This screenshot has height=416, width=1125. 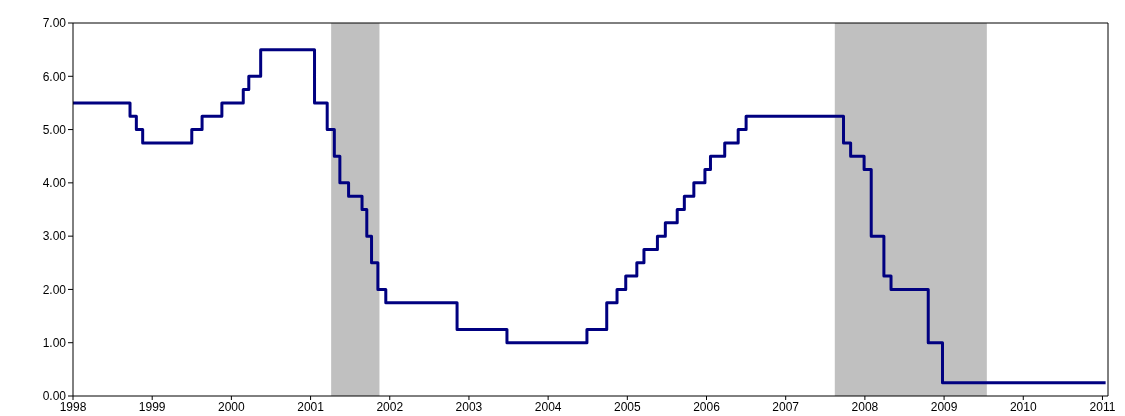 I want to click on x-tick-label: 2001, so click(x=311, y=406).